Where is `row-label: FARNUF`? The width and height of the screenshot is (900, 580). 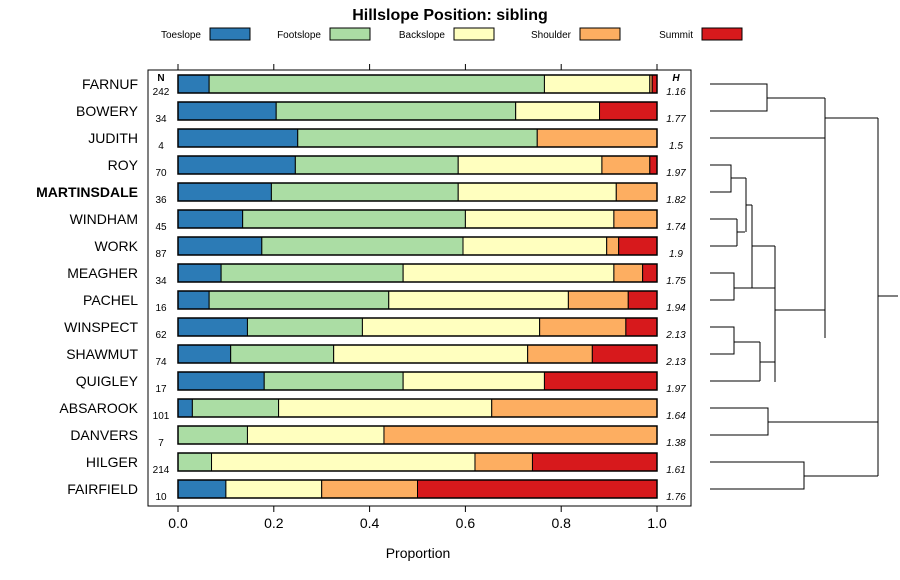
row-label: FARNUF is located at coordinates (110, 84).